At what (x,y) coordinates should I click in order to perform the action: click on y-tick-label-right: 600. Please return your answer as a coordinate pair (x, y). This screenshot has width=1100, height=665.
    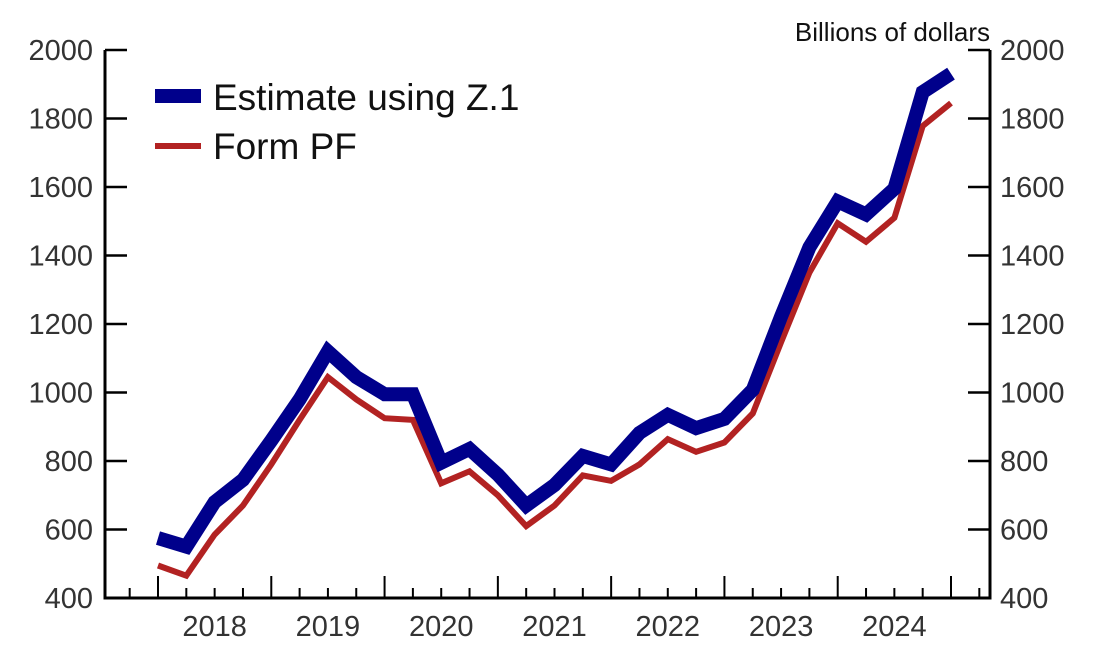
    Looking at the image, I should click on (1024, 531).